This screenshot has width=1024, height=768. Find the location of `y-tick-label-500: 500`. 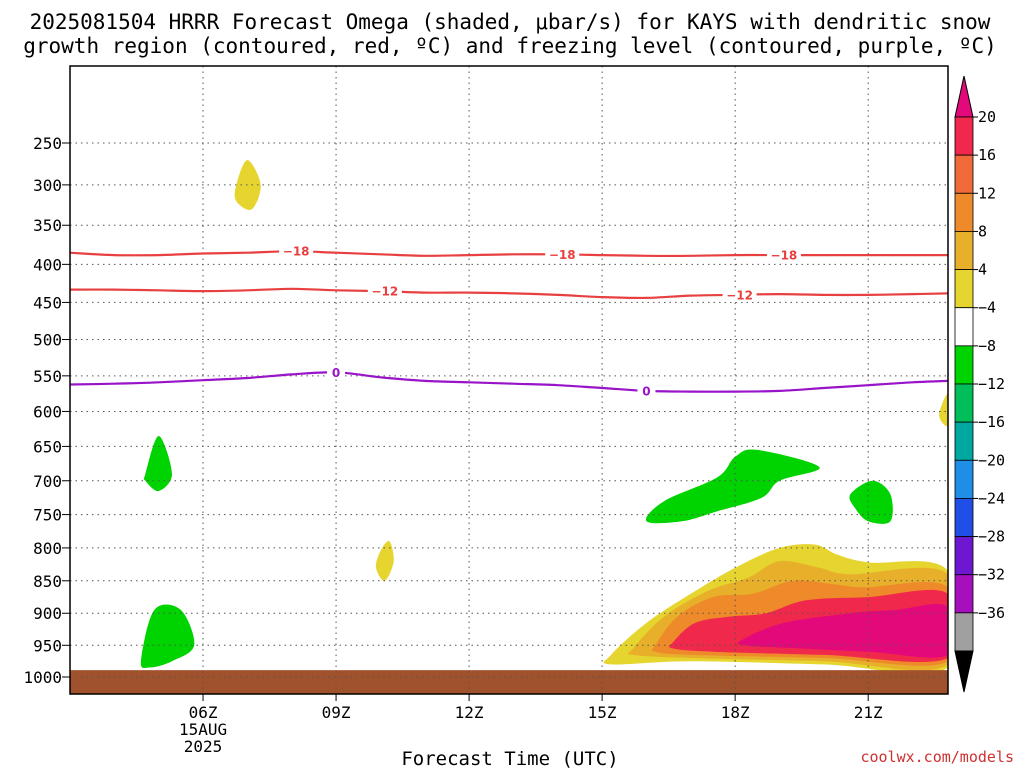

y-tick-label-500: 500 is located at coordinates (47, 340).